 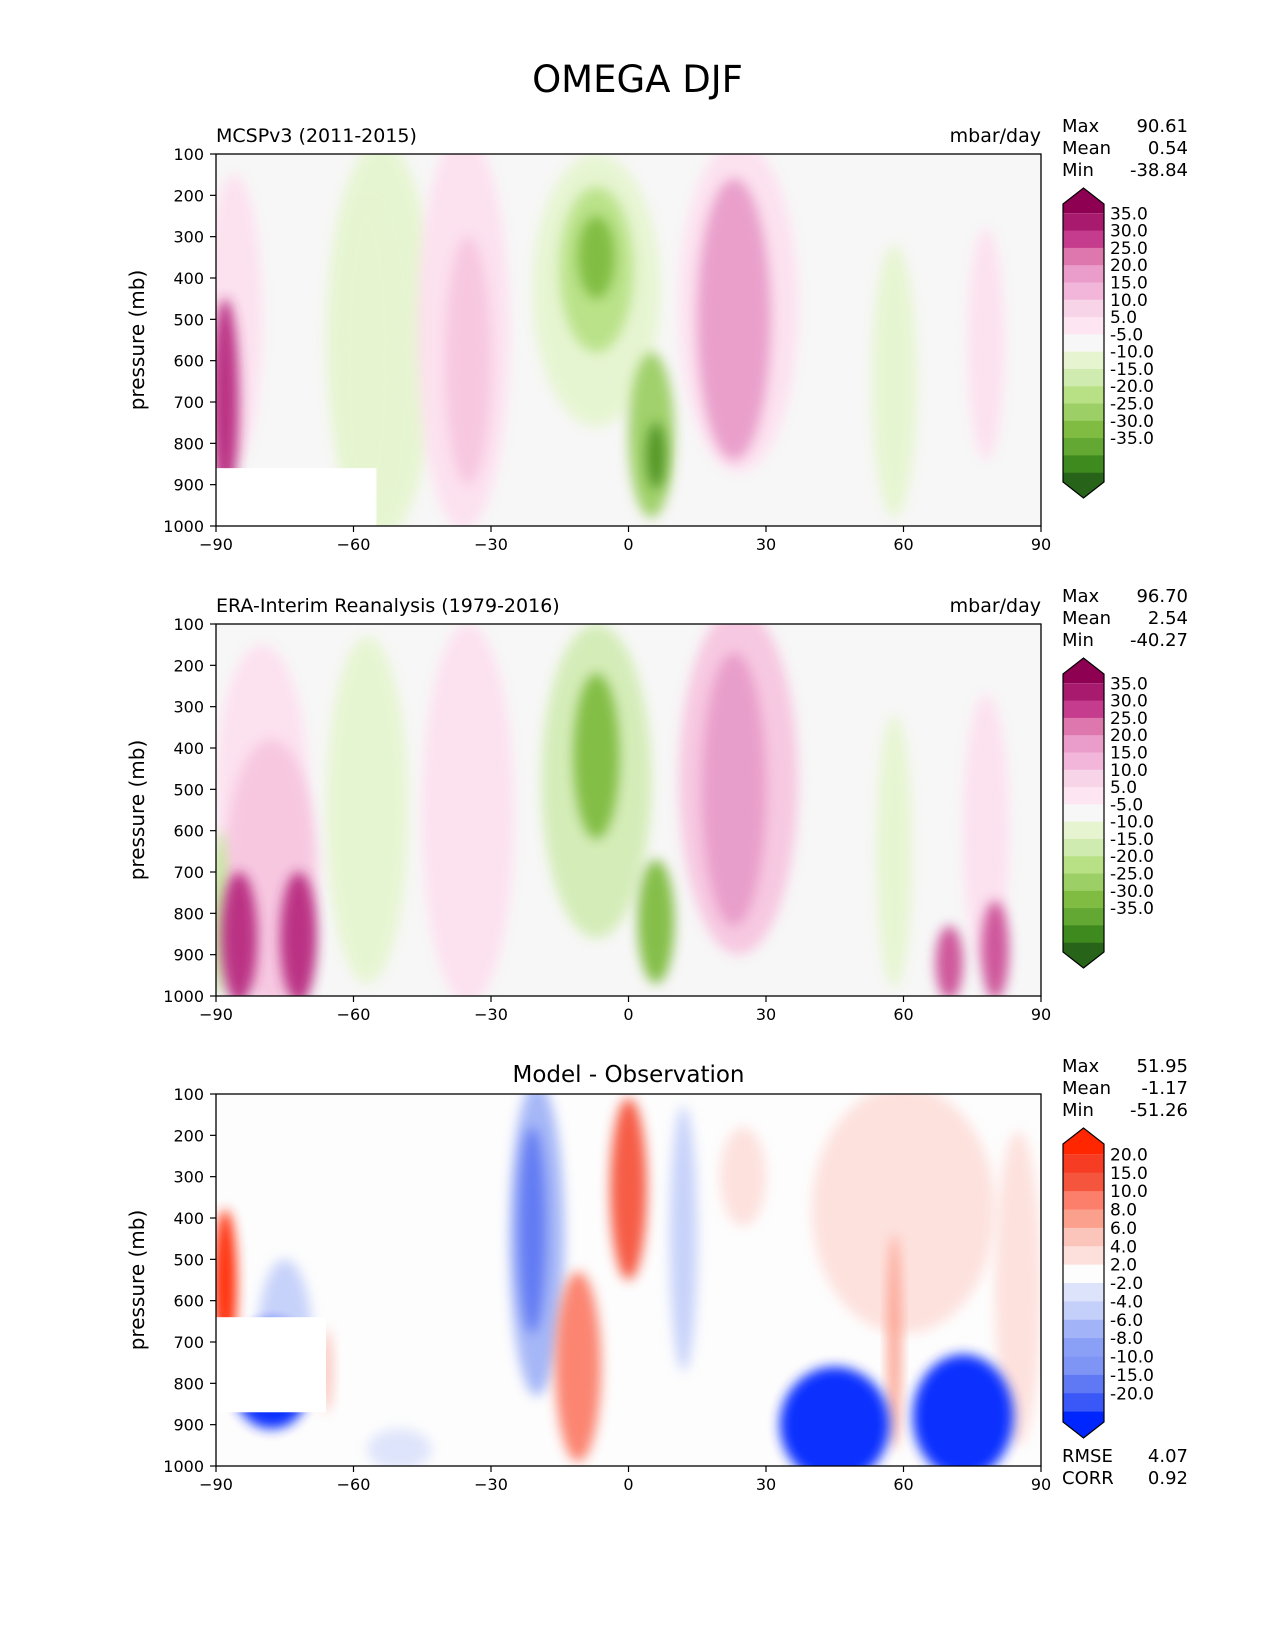 I want to click on x-tick-label: 60, so click(x=903, y=1484).